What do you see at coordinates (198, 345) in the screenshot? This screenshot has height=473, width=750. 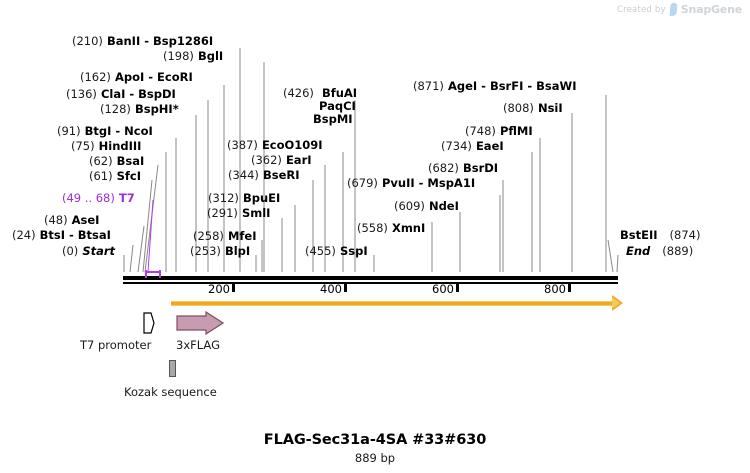 I see `feature-label-3xflag: 3xFLAG` at bounding box center [198, 345].